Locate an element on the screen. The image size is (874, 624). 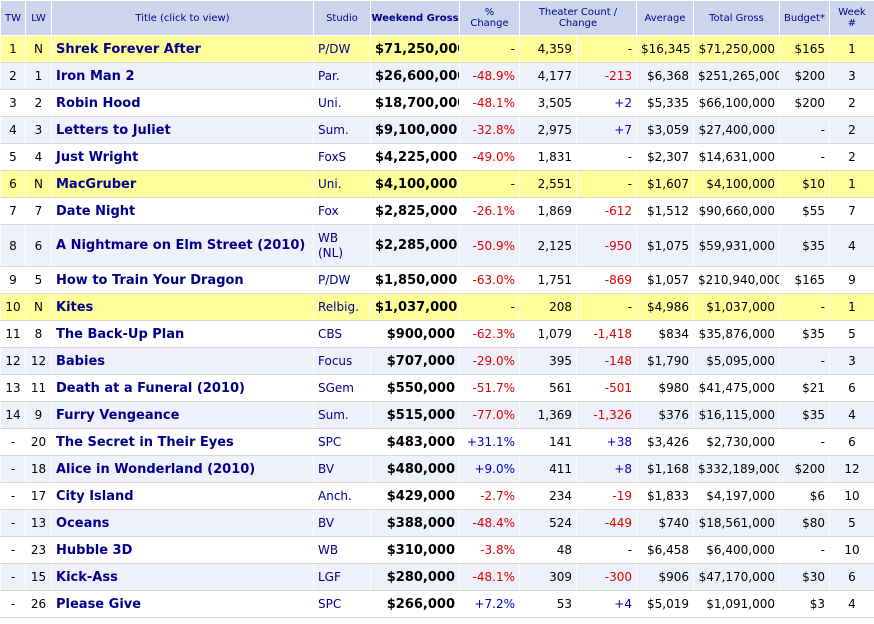
studio-name: P/DW is located at coordinates (342, 280).